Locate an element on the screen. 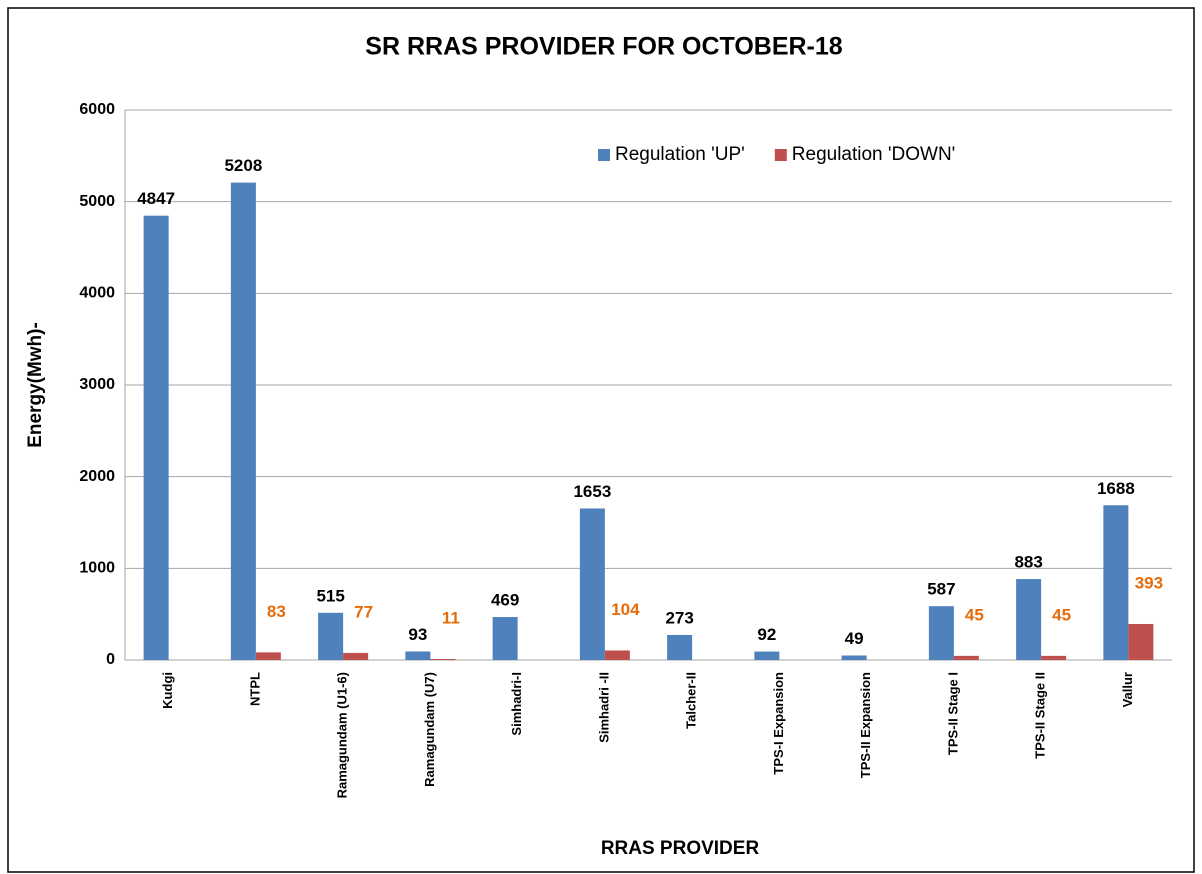  x-tick-label: NTPL is located at coordinates (254, 689).